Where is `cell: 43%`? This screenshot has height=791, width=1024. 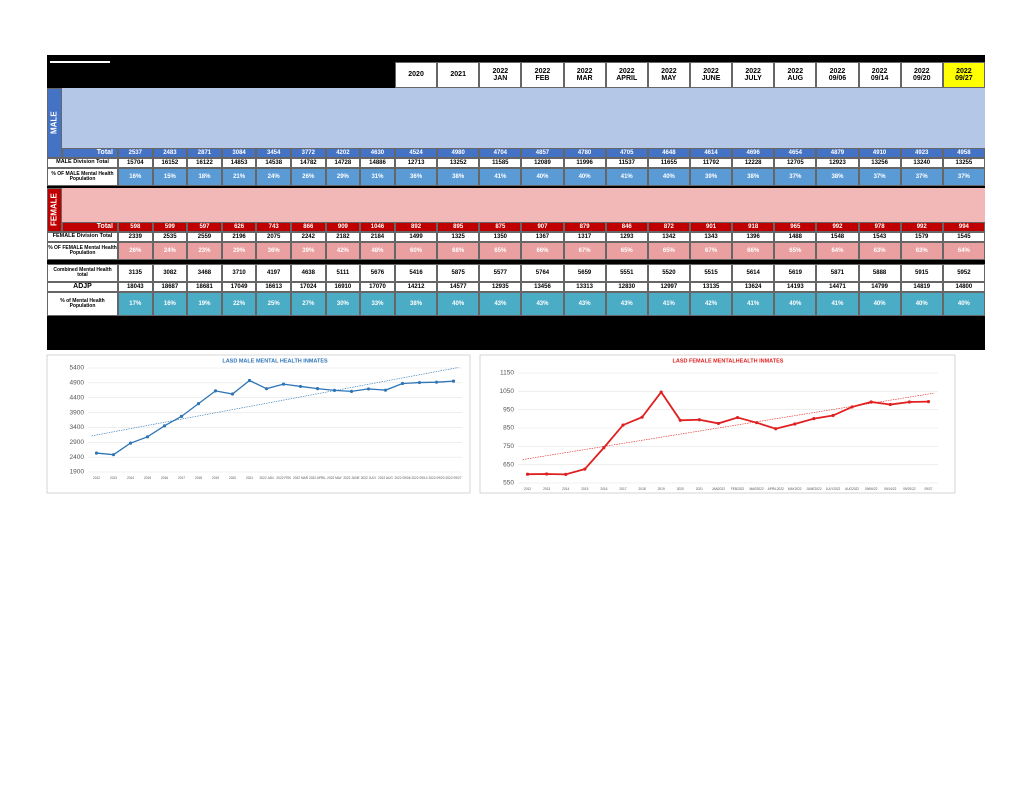 cell: 43% is located at coordinates (500, 304).